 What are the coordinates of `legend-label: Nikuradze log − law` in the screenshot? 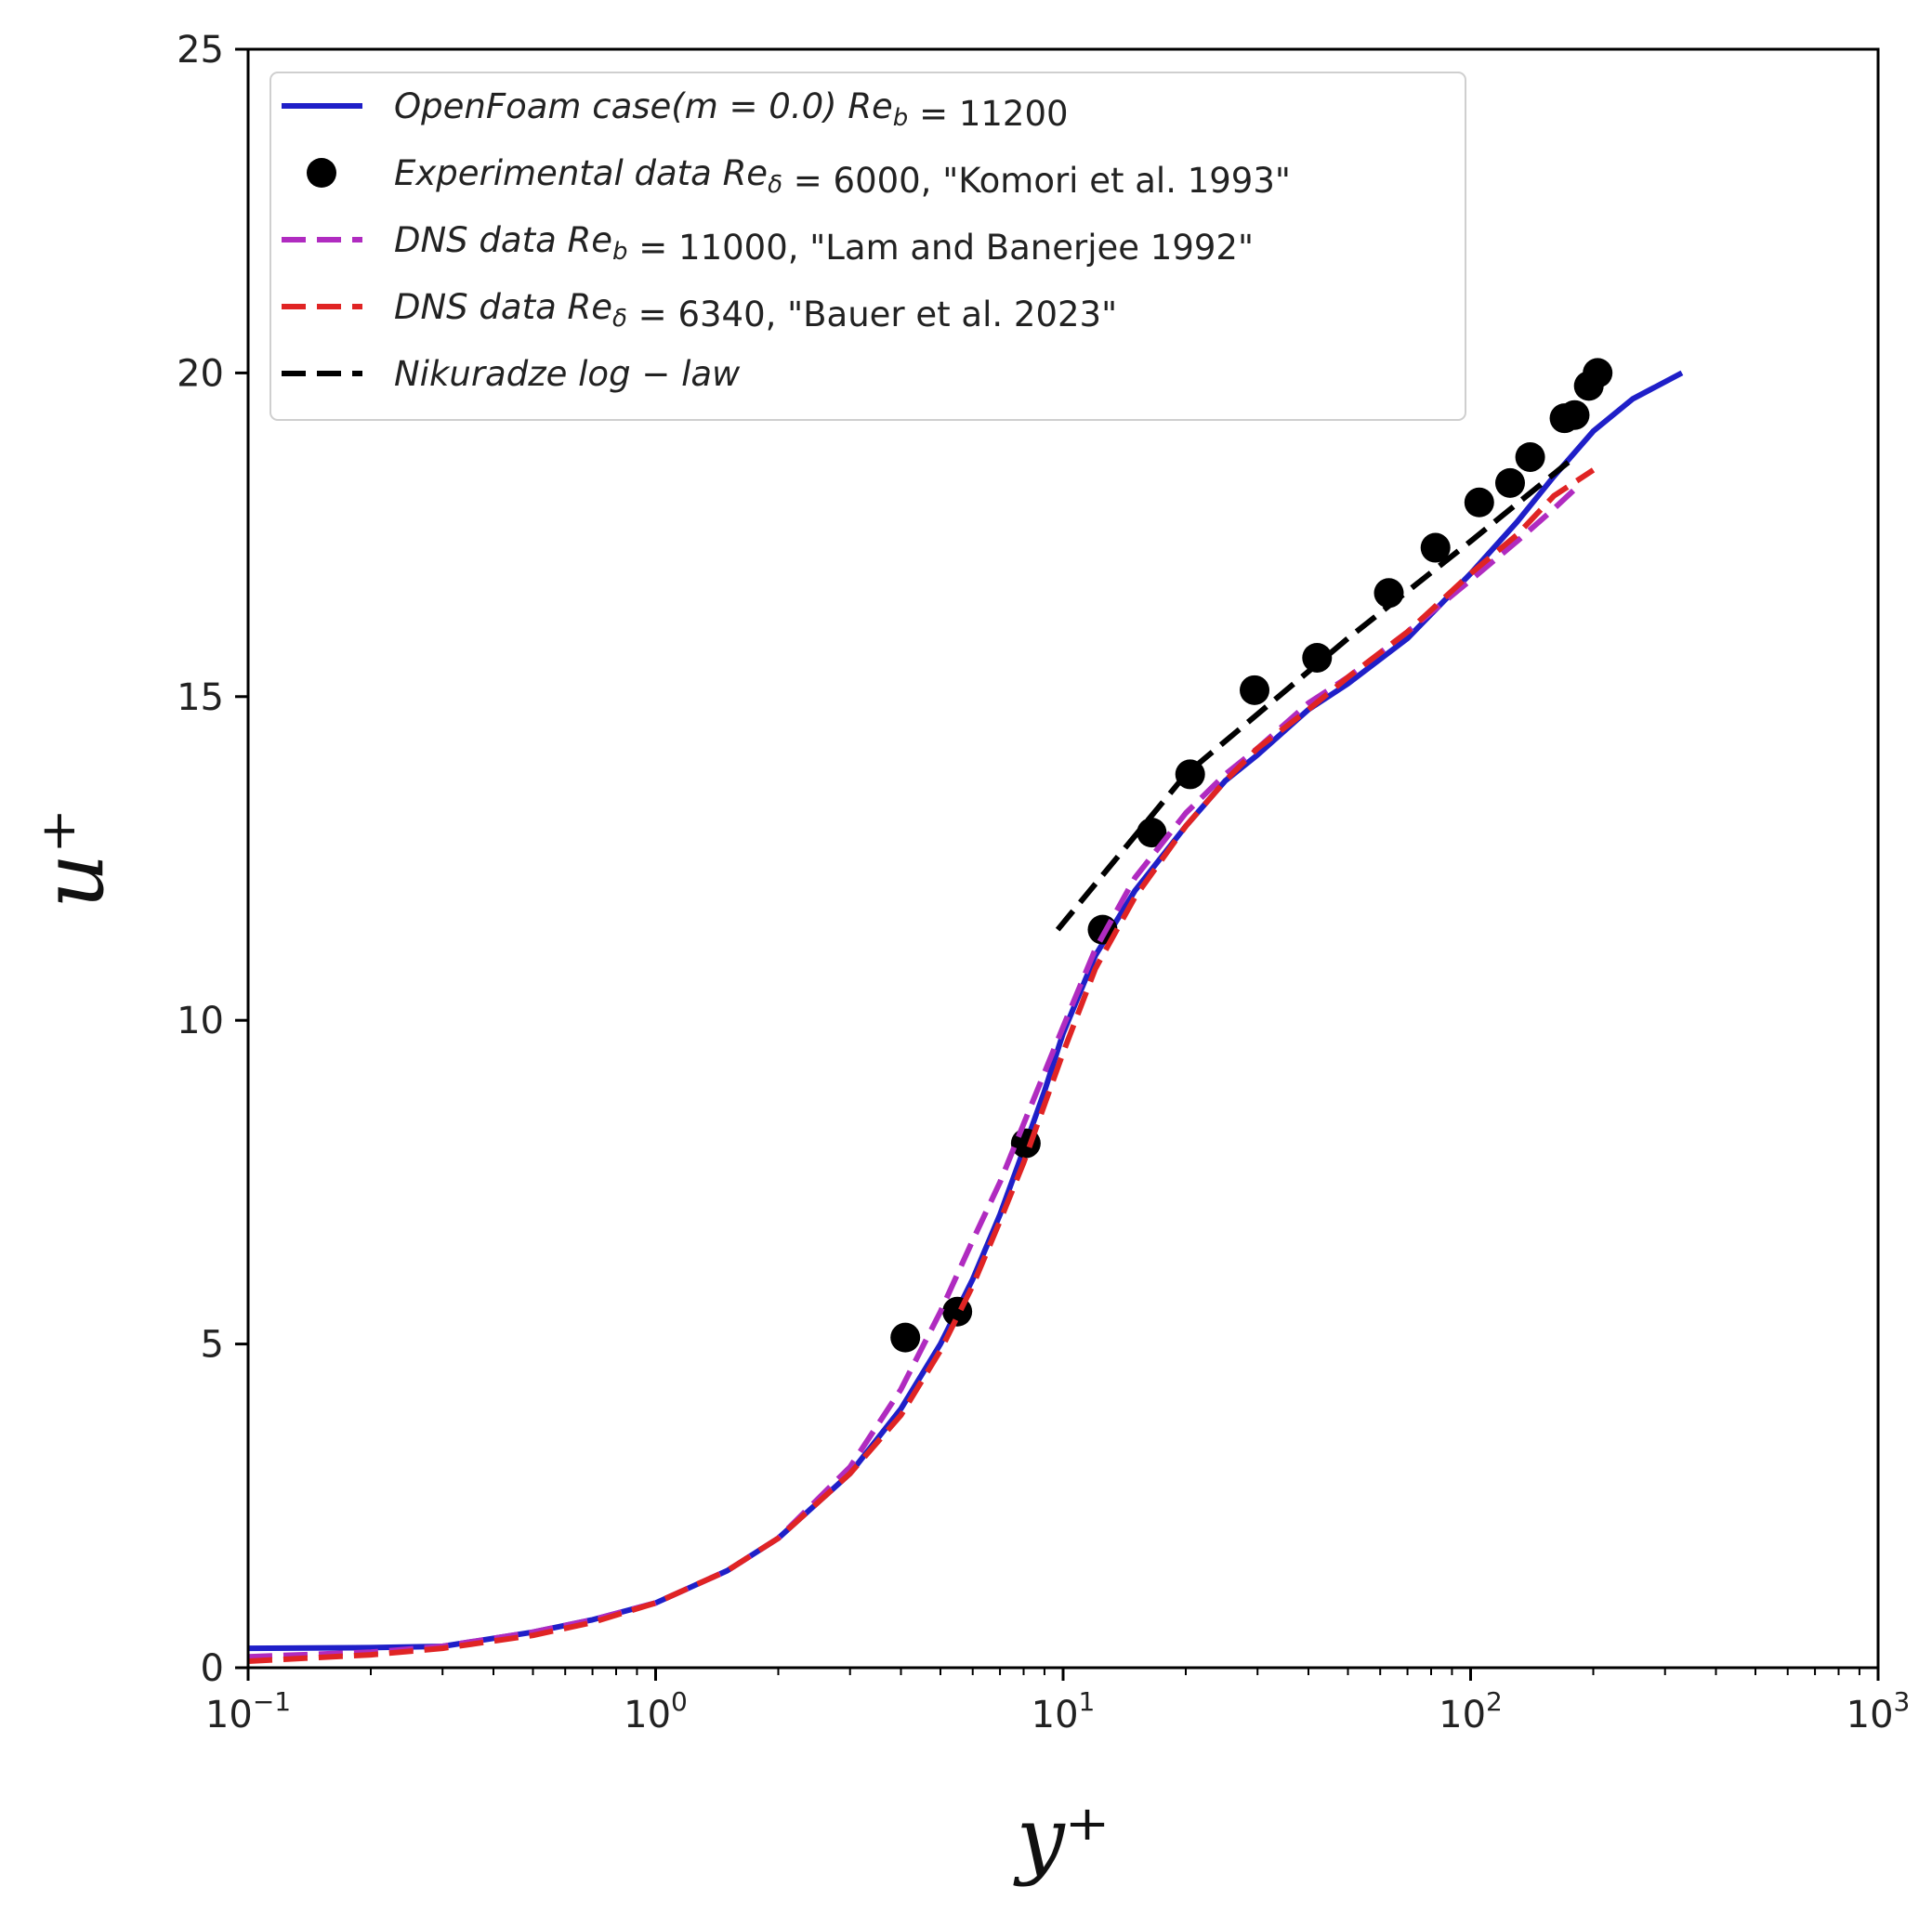 It's located at (567, 374).